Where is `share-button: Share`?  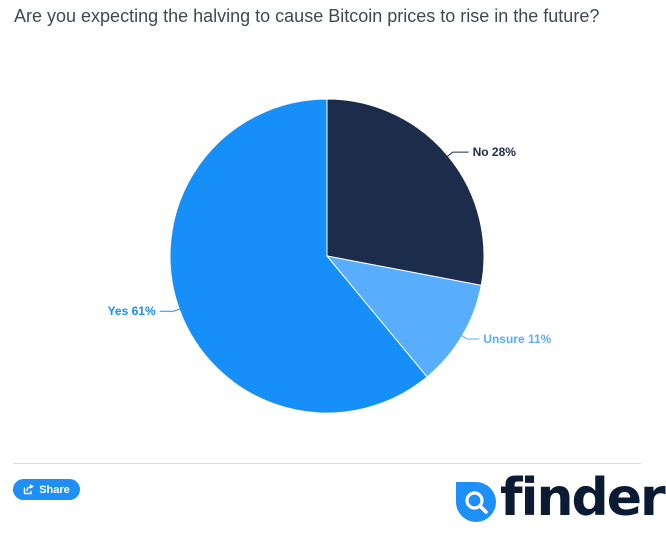 share-button: Share is located at coordinates (46, 489).